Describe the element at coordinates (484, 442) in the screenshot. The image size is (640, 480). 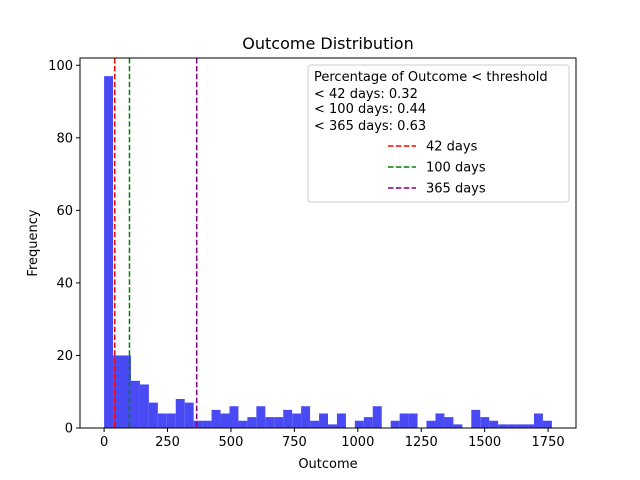
I see `x-tick-label: 1500` at that location.